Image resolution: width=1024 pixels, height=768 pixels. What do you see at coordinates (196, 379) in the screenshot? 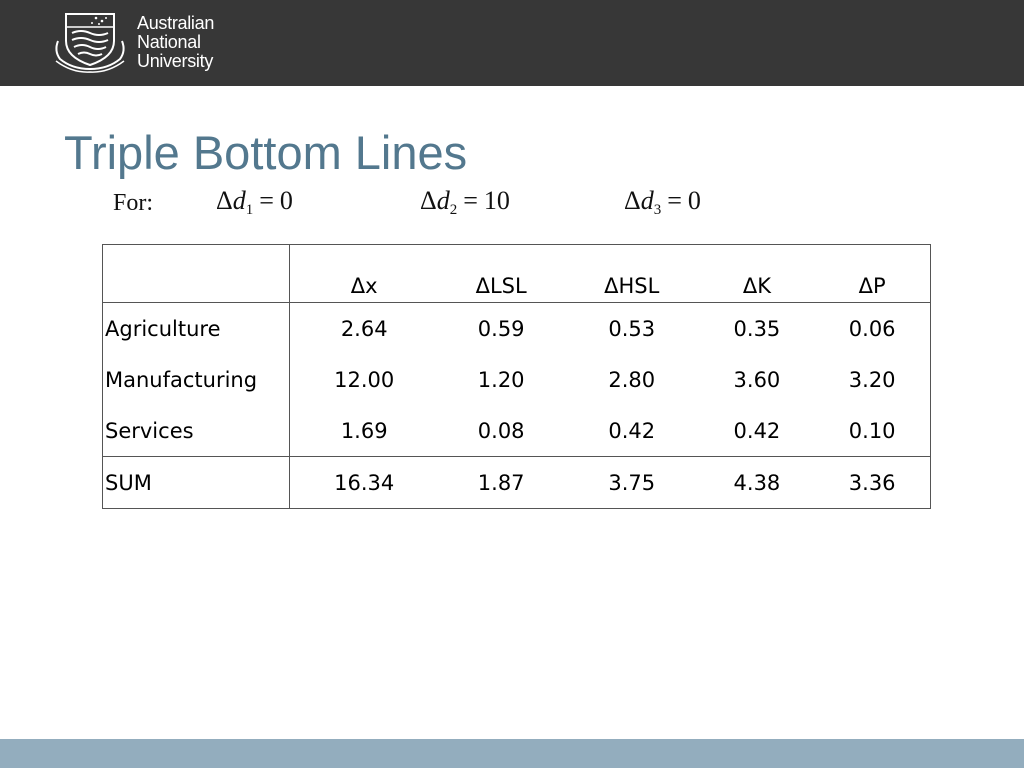
I see `row-label: Manufacturing` at bounding box center [196, 379].